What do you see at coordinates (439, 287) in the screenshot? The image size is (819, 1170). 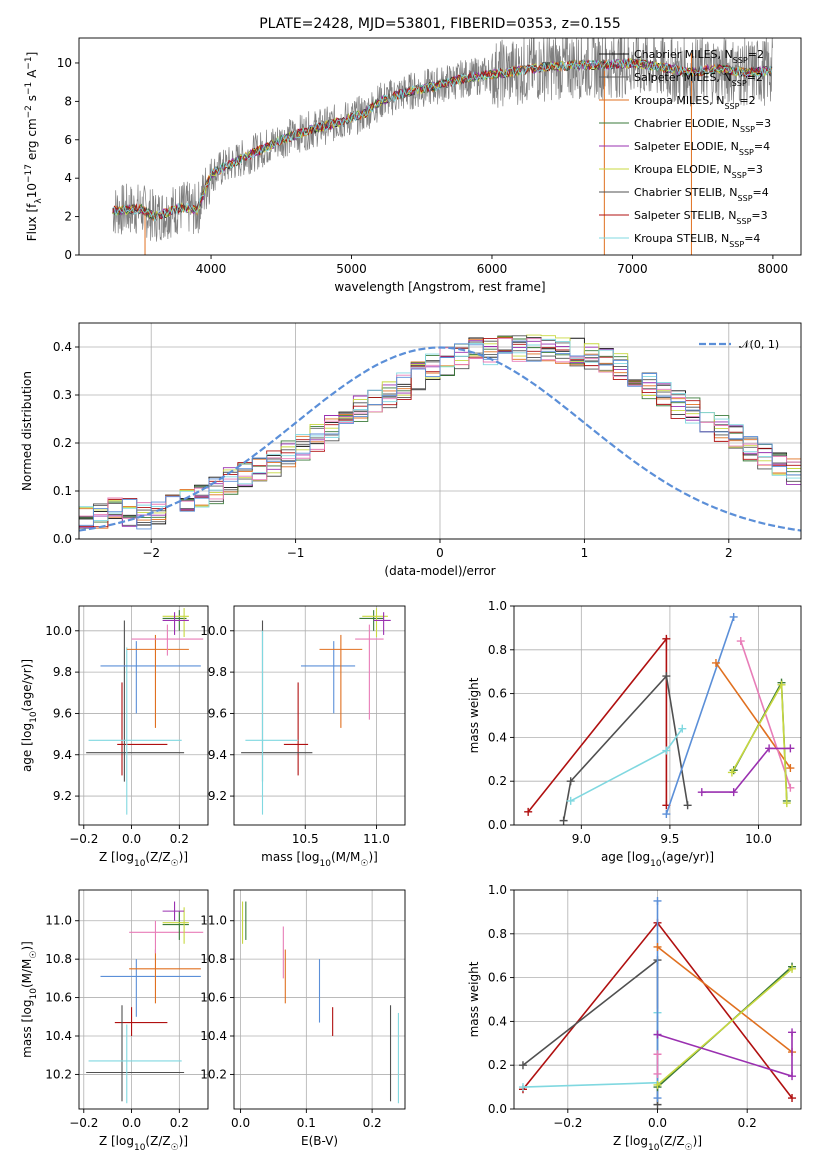 I see `x-axis-label: wavelength [Angstrom, rest frame]` at bounding box center [439, 287].